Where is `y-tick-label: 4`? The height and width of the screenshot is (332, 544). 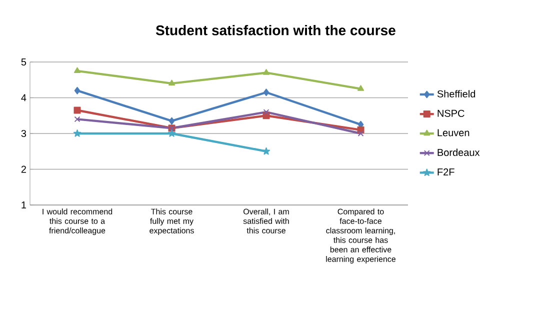
y-tick-label: 4 is located at coordinates (23, 98).